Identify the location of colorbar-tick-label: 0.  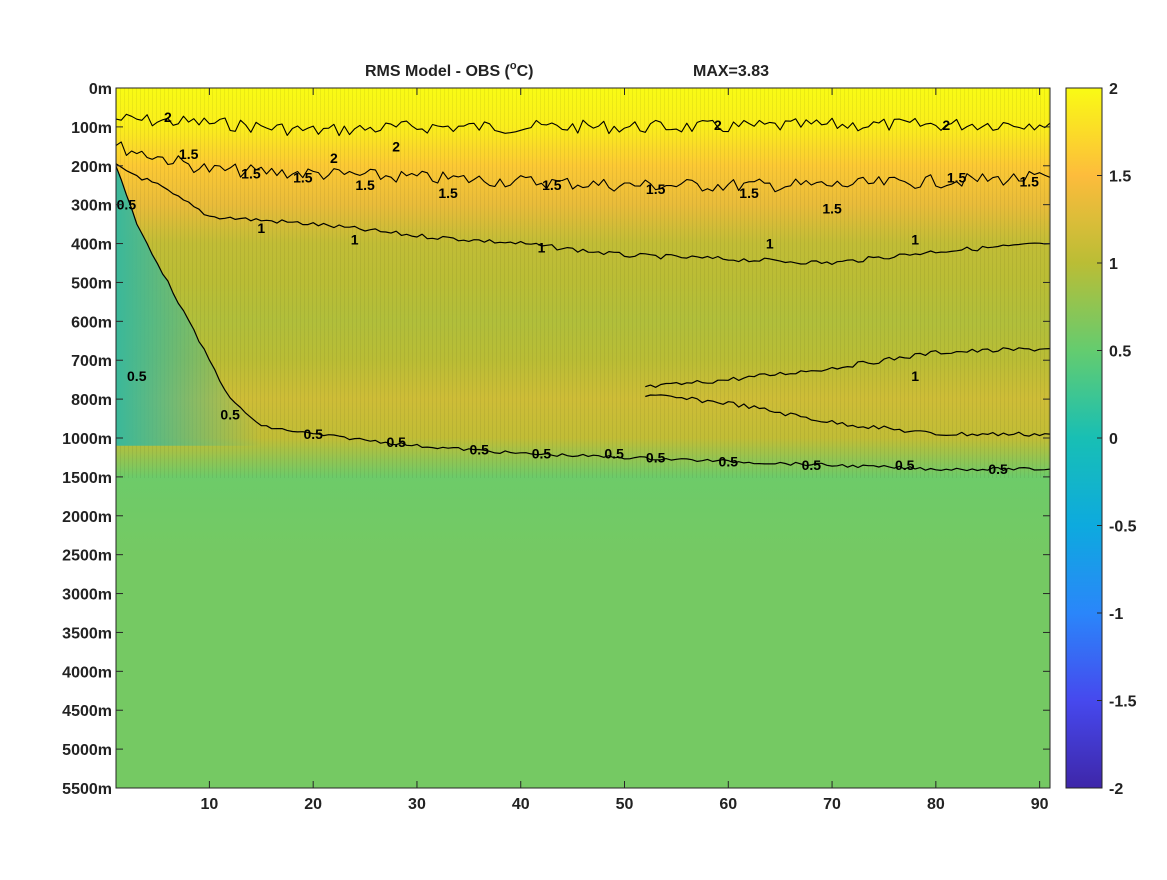
(1113, 439).